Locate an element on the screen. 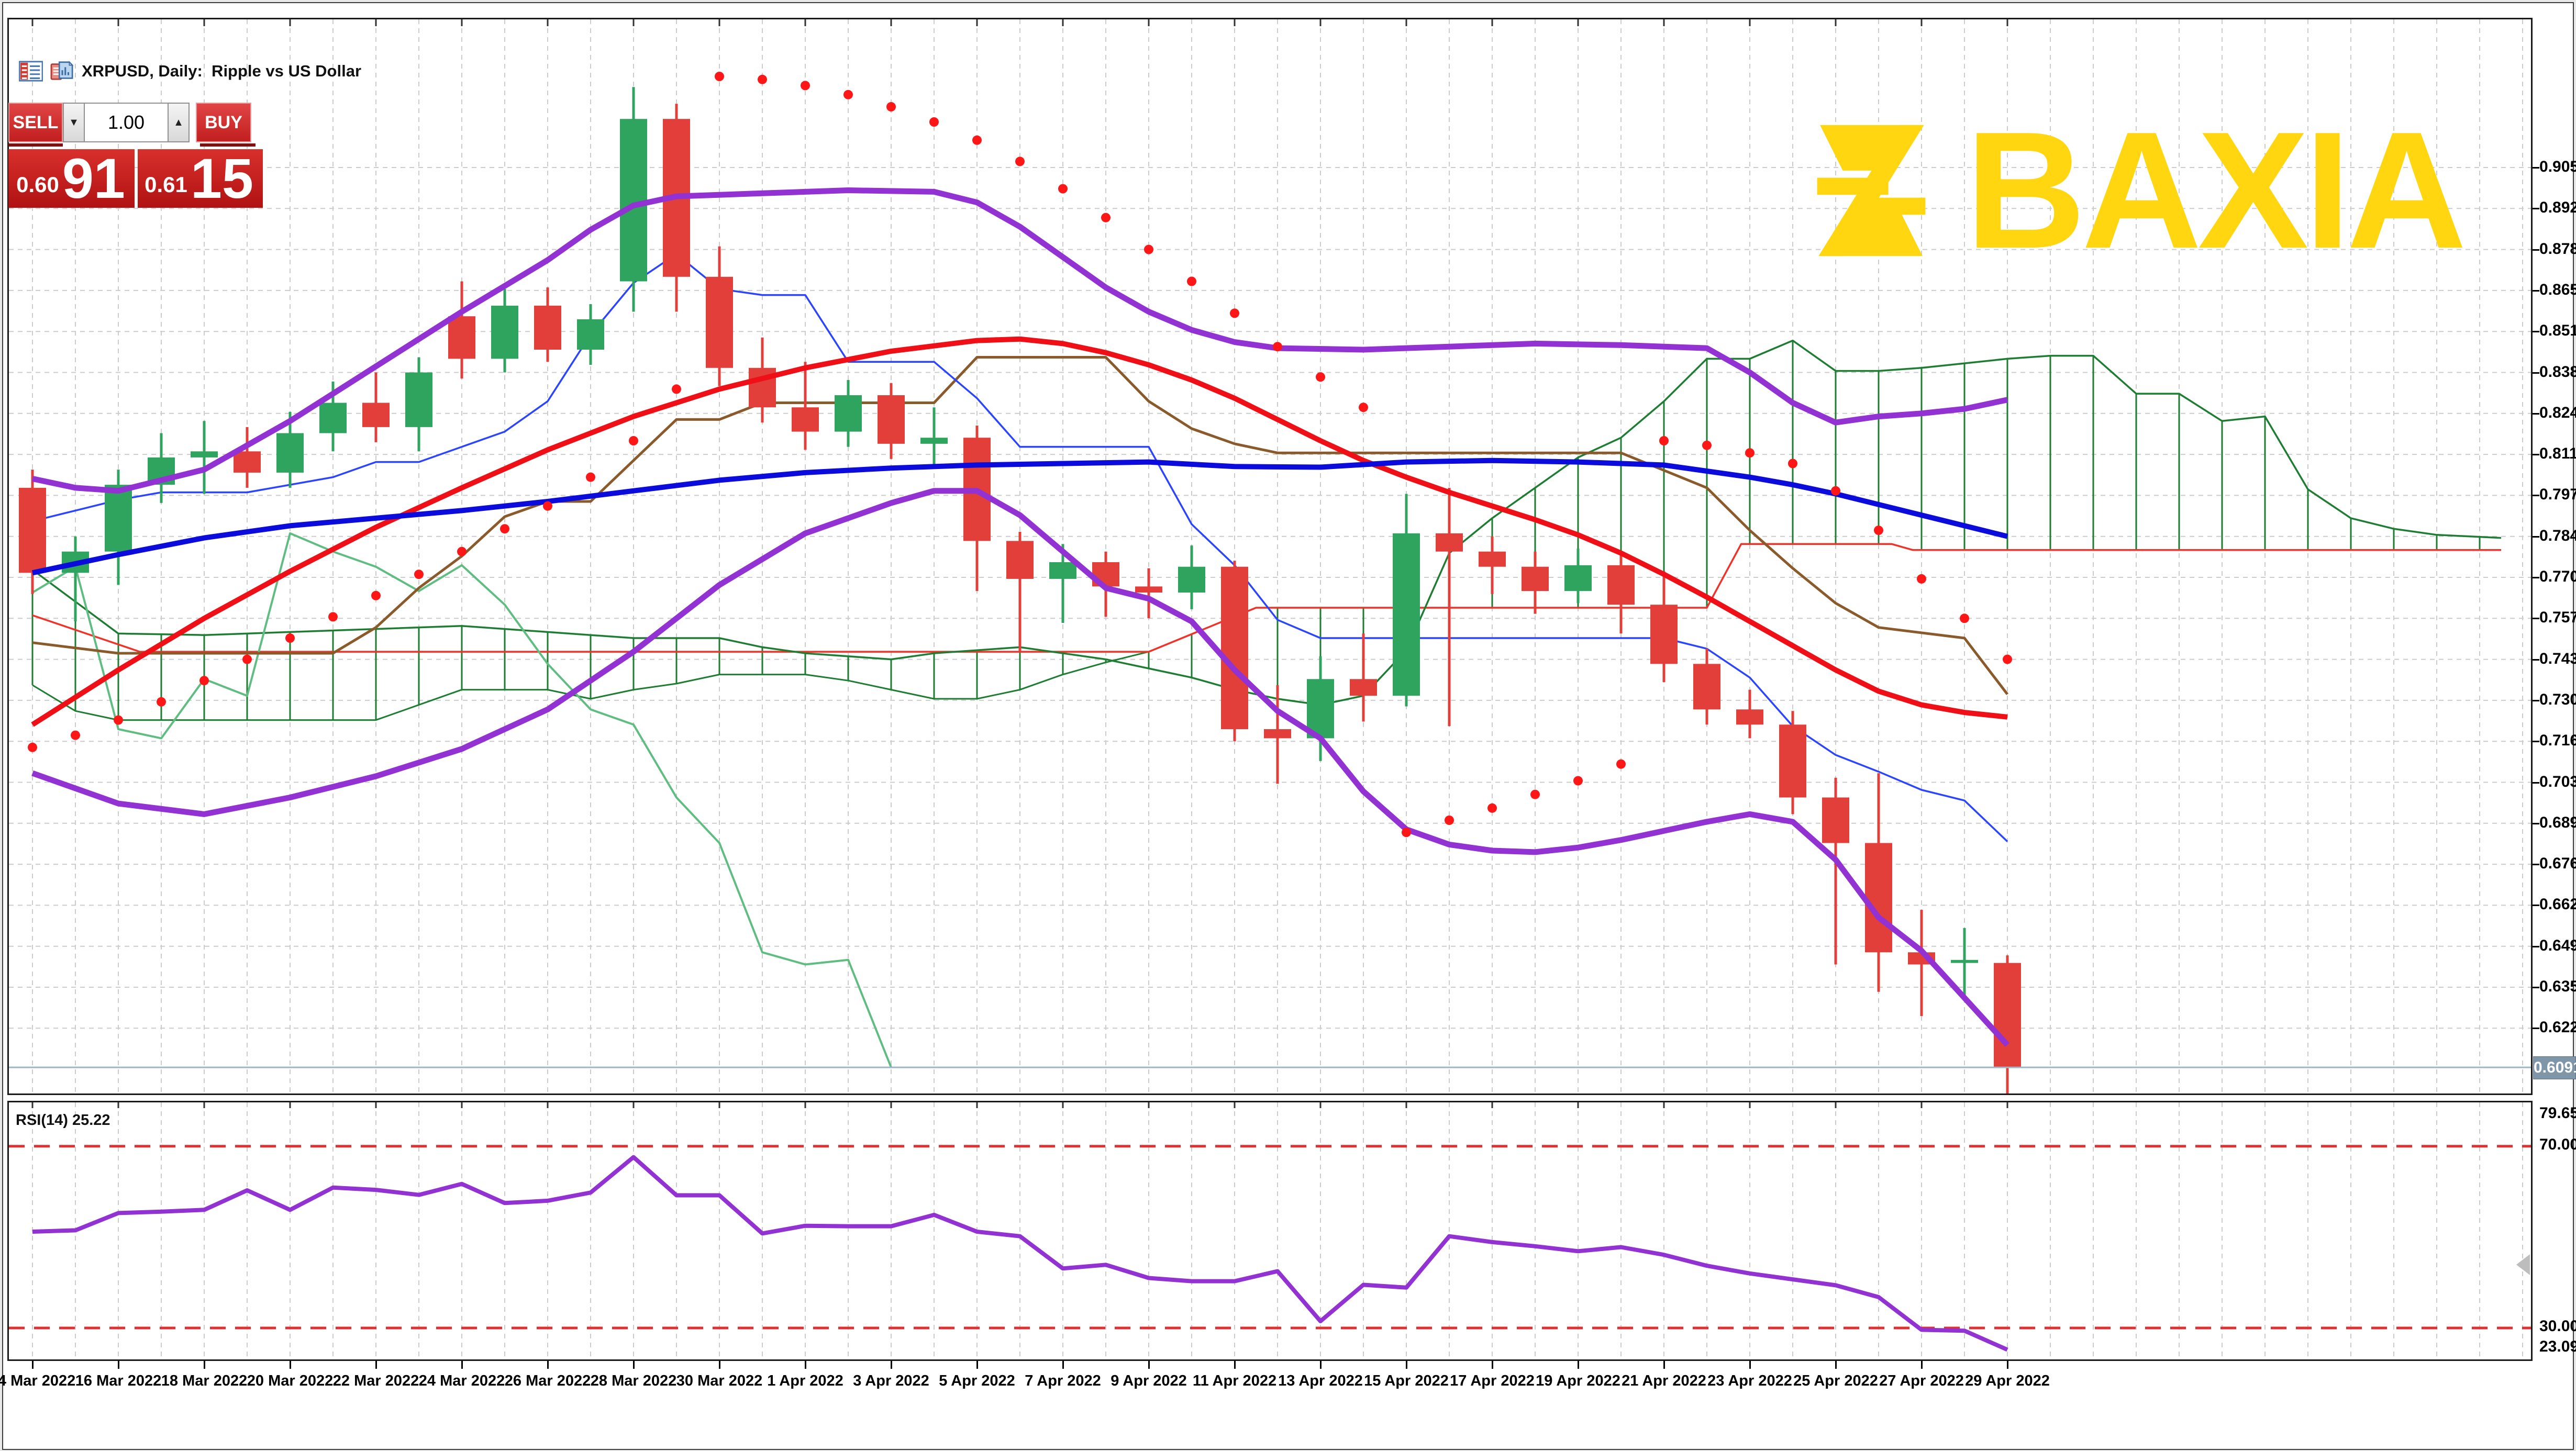 The width and height of the screenshot is (2576, 1451). rsi-axis-label: 79.65 is located at coordinates (2558, 1113).